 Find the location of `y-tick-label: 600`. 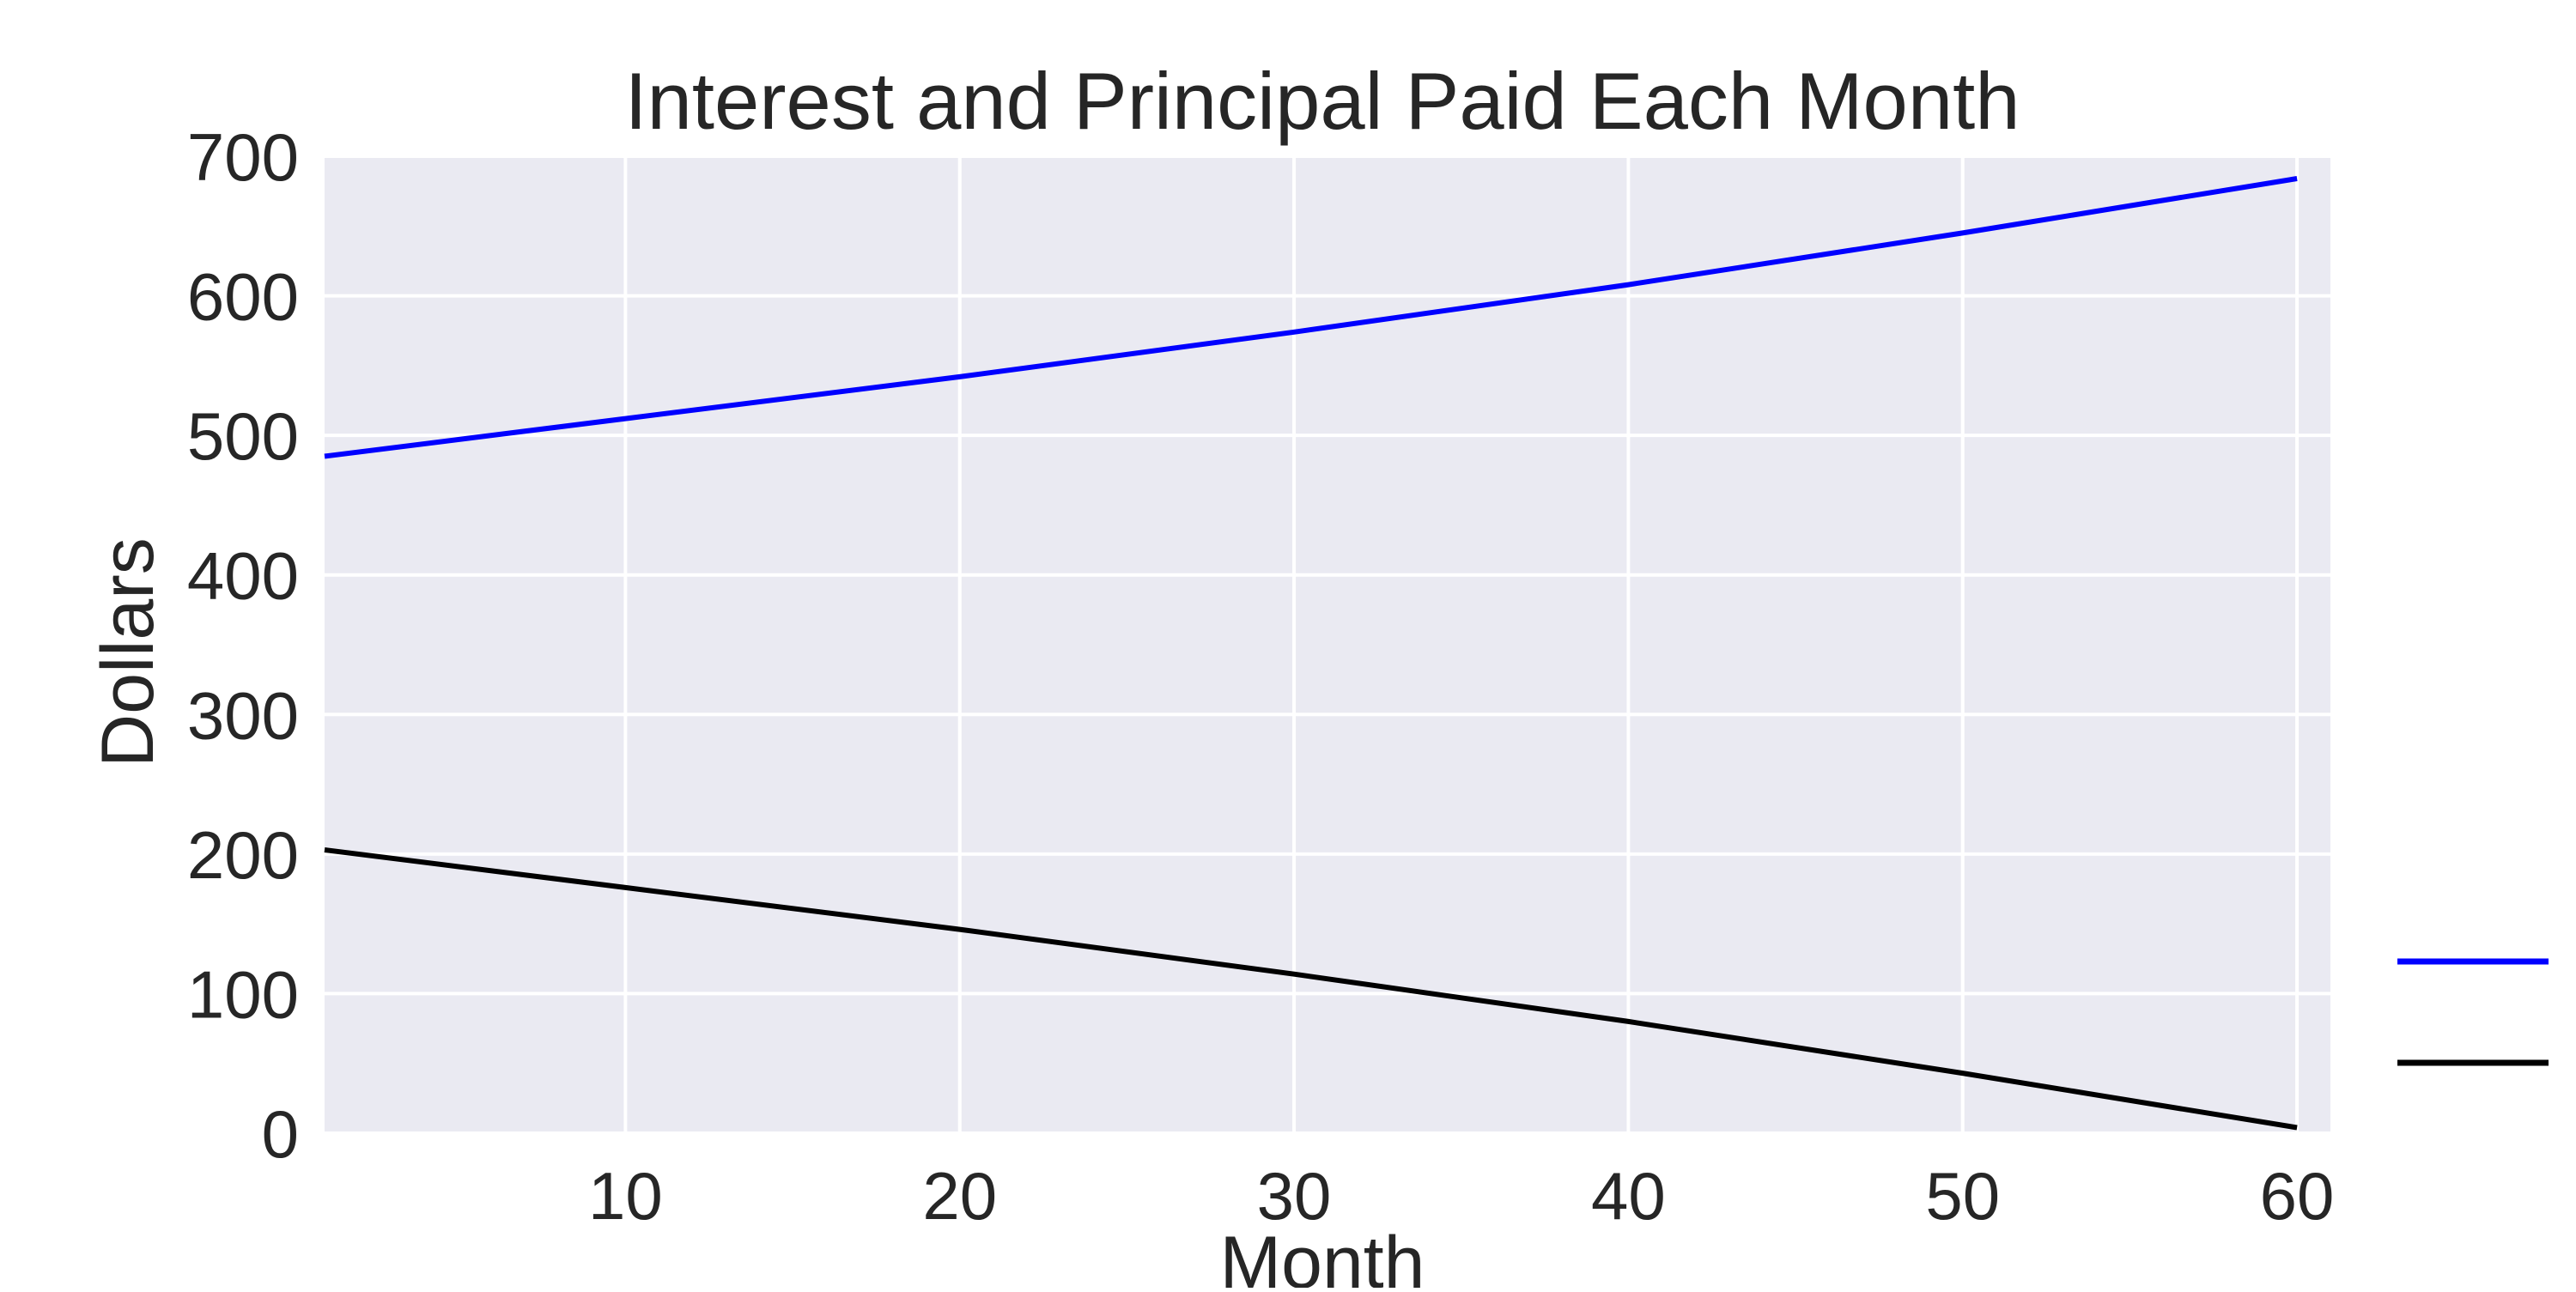

y-tick-label: 600 is located at coordinates (243, 297).